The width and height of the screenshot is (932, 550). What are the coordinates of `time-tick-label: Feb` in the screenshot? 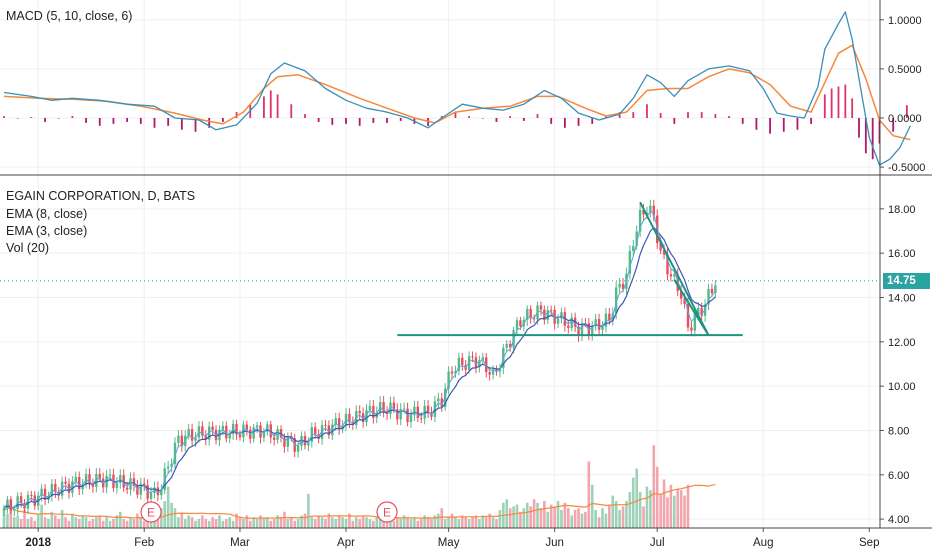 It's located at (144, 543).